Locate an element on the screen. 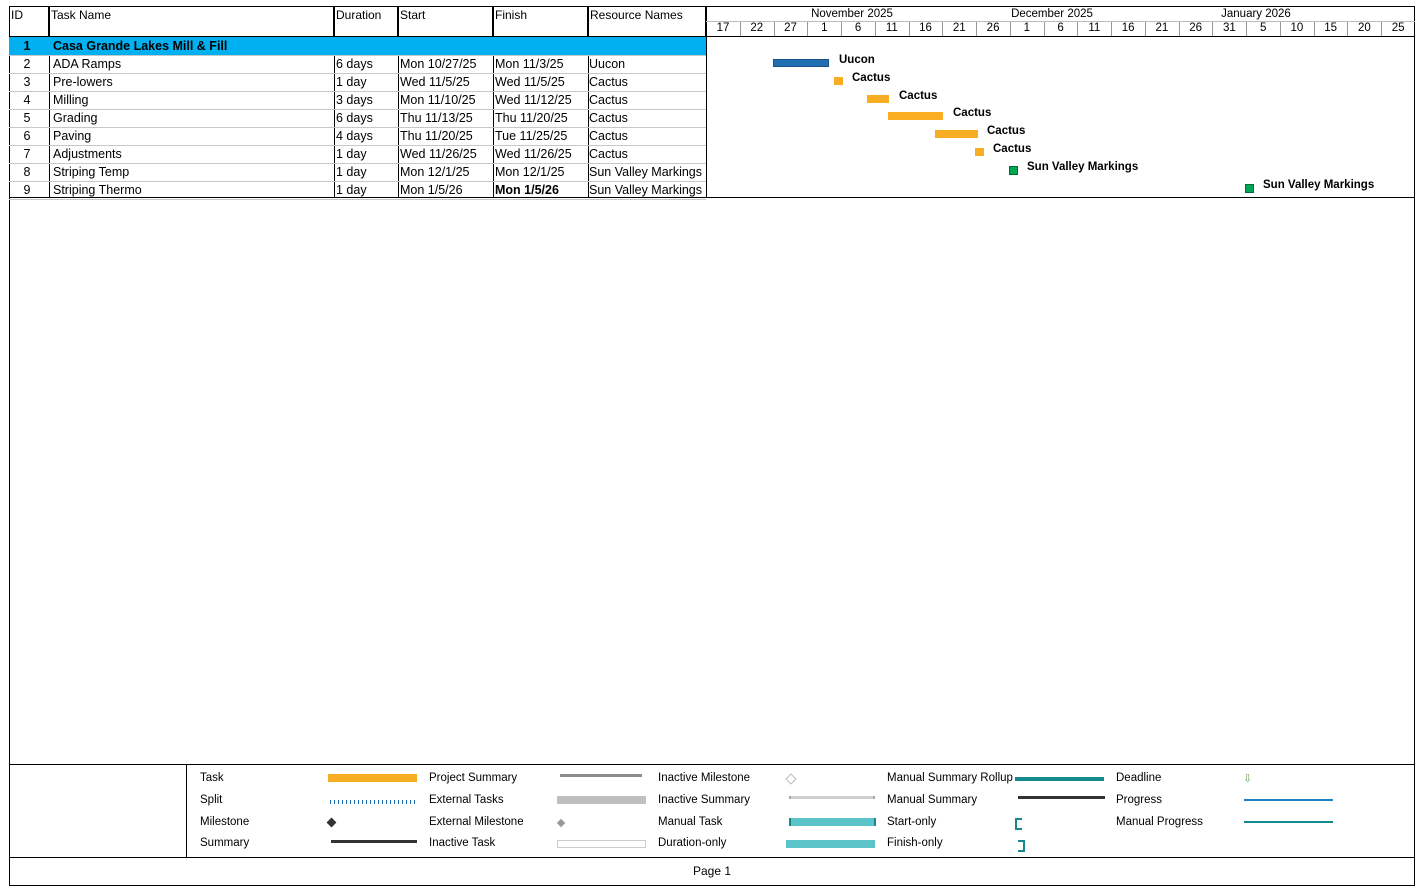 The height and width of the screenshot is (896, 1426). cell-finish: Wed 11/26/25 is located at coordinates (533, 154).